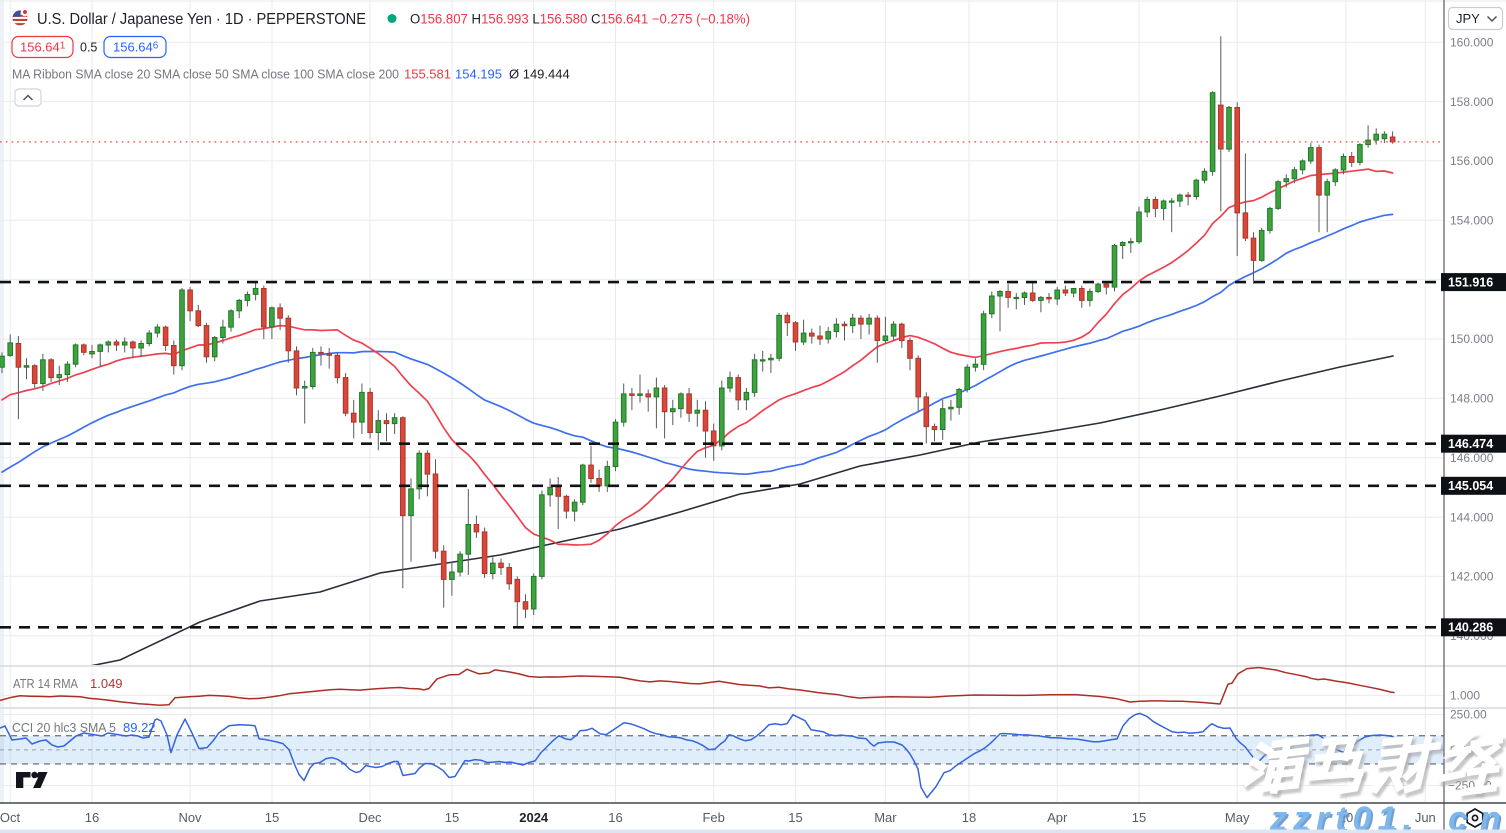 Image resolution: width=1506 pixels, height=833 pixels. I want to click on svg-text: 1.000, so click(1465, 696).